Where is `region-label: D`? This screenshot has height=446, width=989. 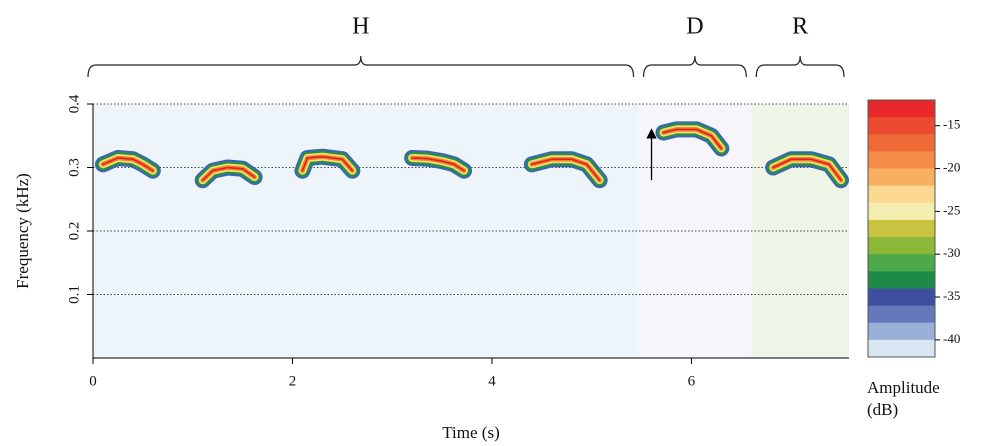
region-label: D is located at coordinates (694, 27).